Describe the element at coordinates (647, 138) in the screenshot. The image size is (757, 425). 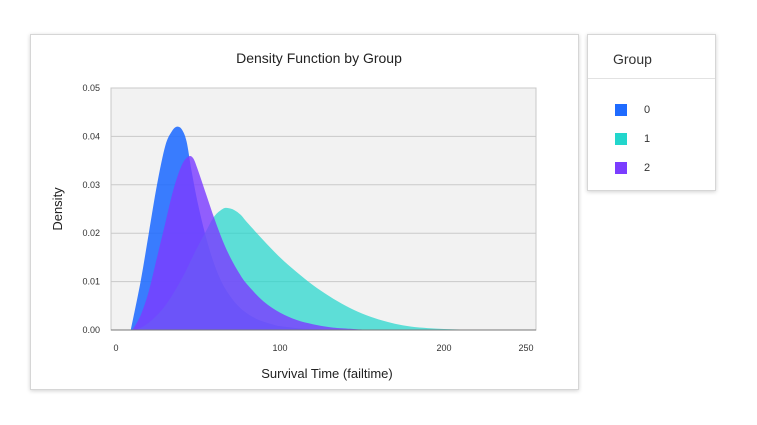
I see `legend-label: 1` at that location.